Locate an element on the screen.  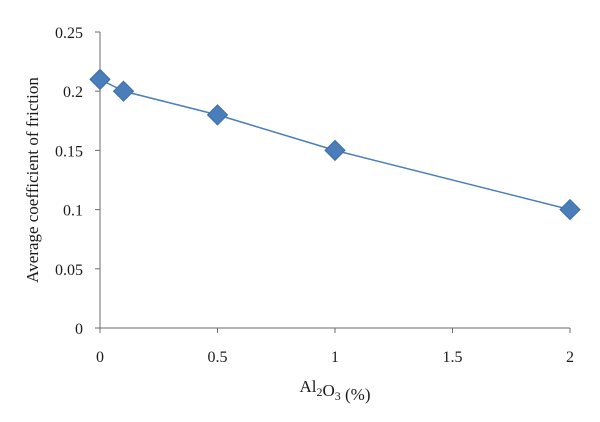
x-tick-label: 0 is located at coordinates (100, 357).